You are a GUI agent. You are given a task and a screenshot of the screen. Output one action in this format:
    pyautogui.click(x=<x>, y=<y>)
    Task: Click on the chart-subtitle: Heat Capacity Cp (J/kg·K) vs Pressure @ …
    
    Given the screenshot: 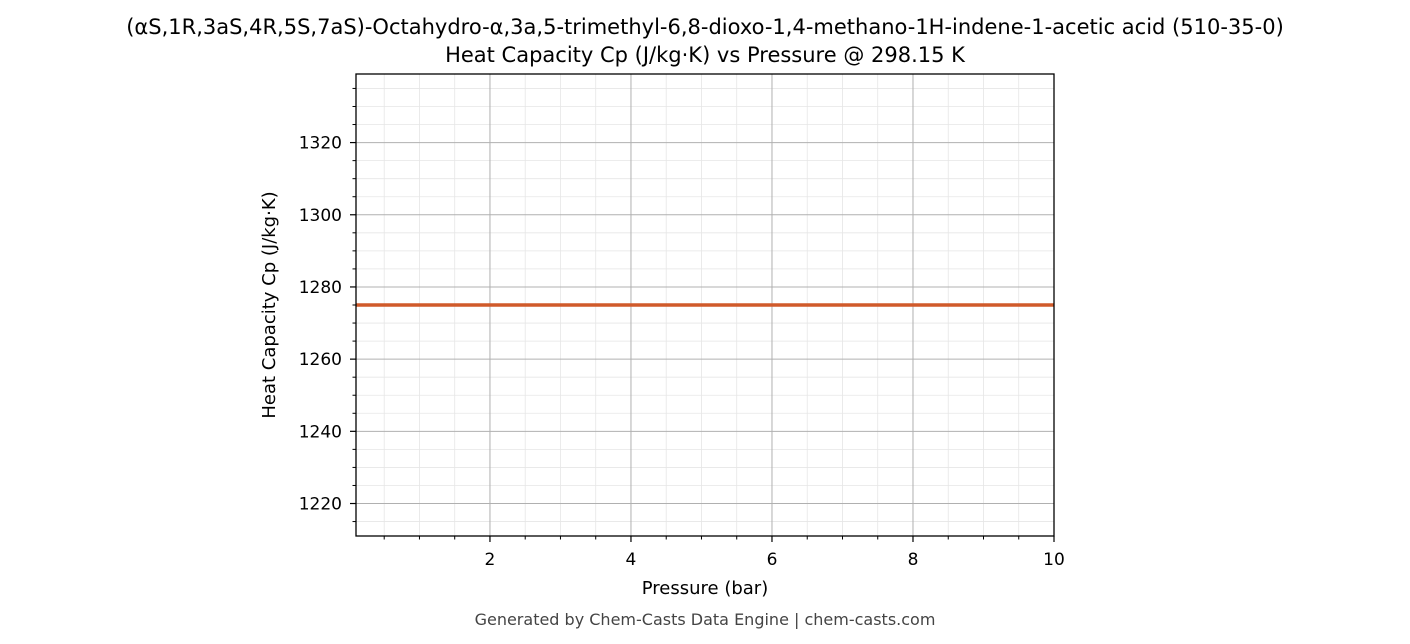 What is the action you would take?
    pyautogui.click(x=705, y=55)
    